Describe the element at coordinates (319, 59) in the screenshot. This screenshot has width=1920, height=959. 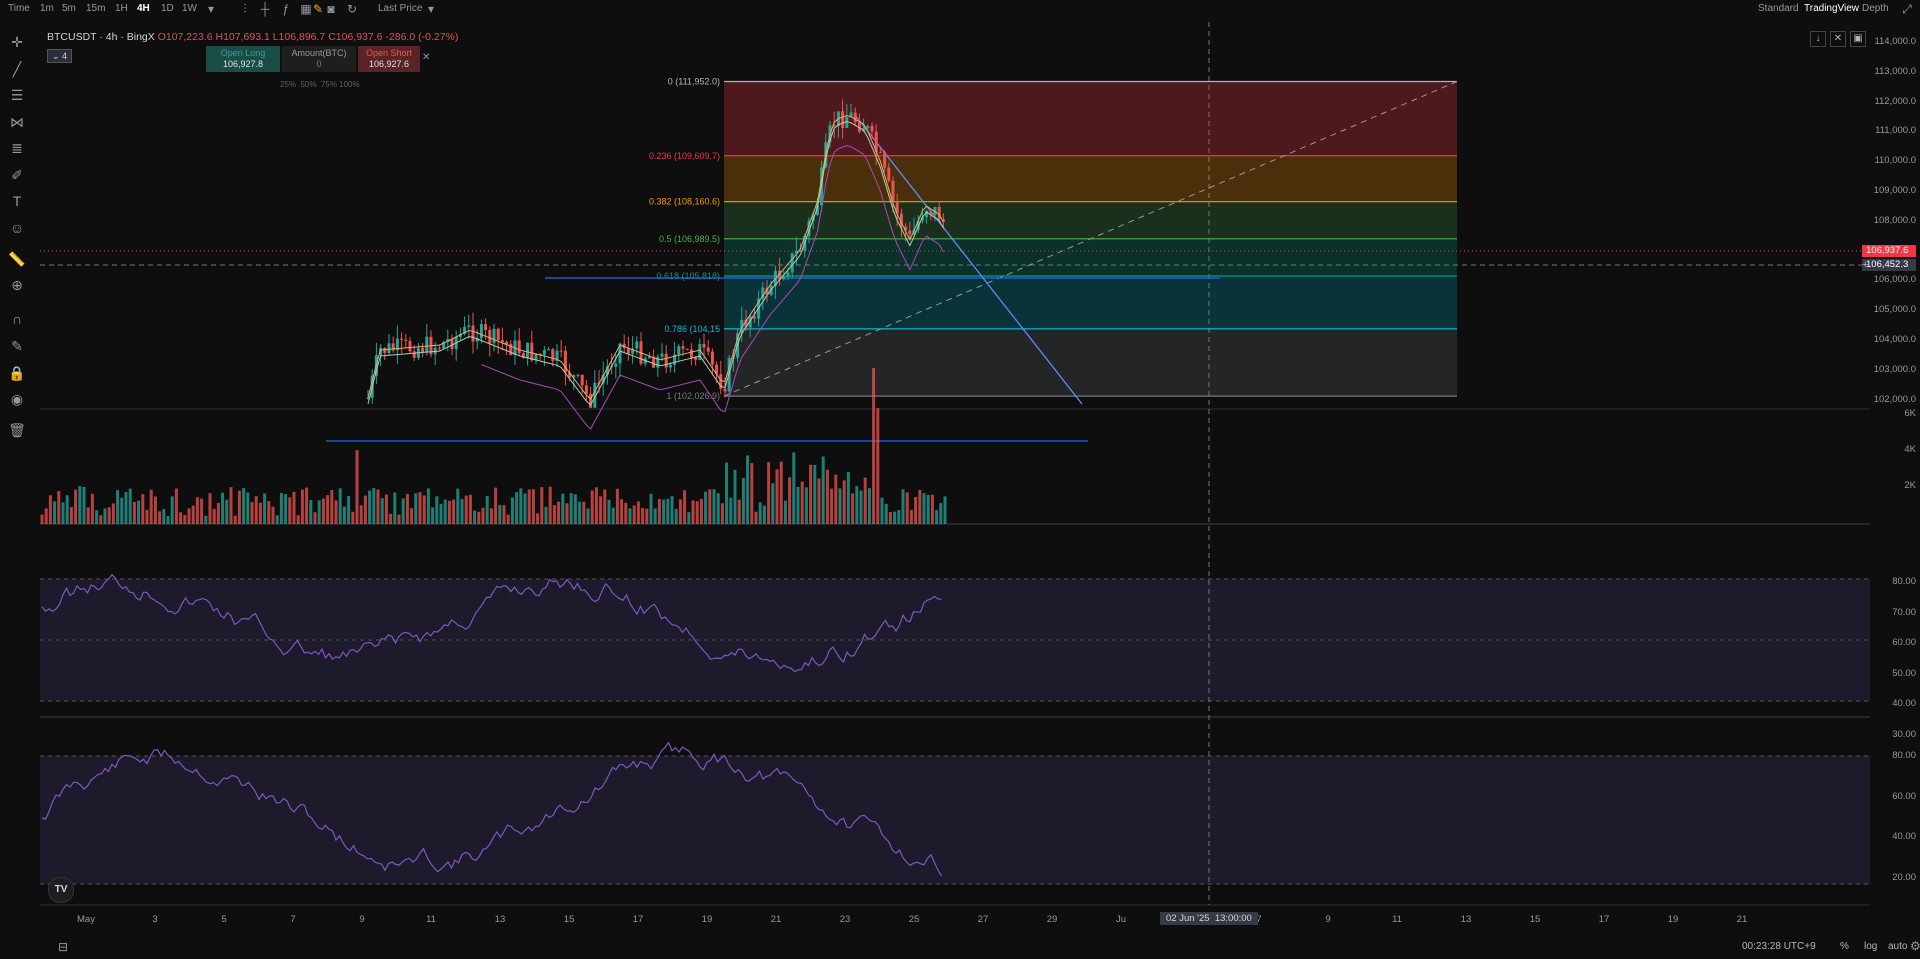
I see `amount-input: Amount(BTC) 0` at that location.